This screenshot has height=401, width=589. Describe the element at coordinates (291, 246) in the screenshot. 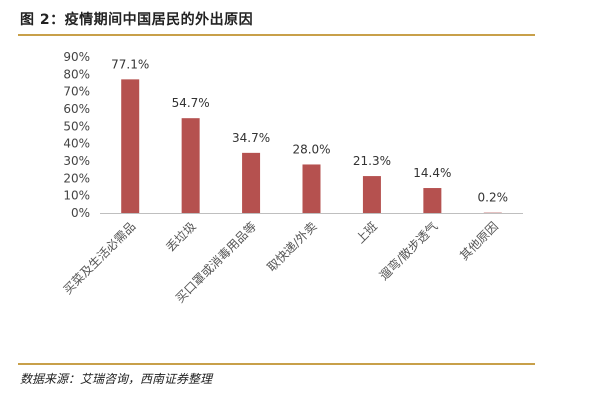

I see `x-category-label: 取快递/外卖` at that location.